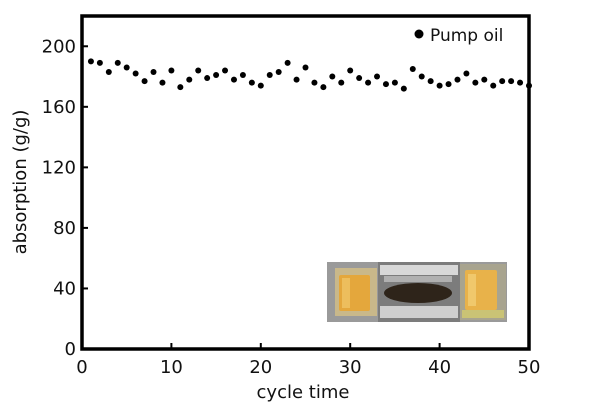 The image size is (598, 410). What do you see at coordinates (59, 107) in the screenshot?
I see `y-tick-label: 160` at bounding box center [59, 107].